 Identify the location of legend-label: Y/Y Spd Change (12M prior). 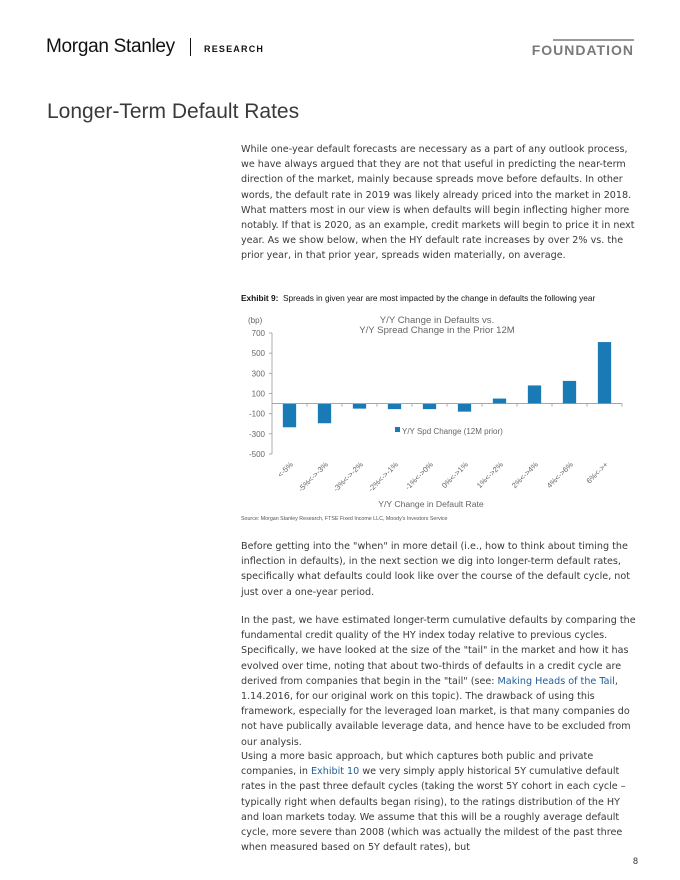
(452, 431).